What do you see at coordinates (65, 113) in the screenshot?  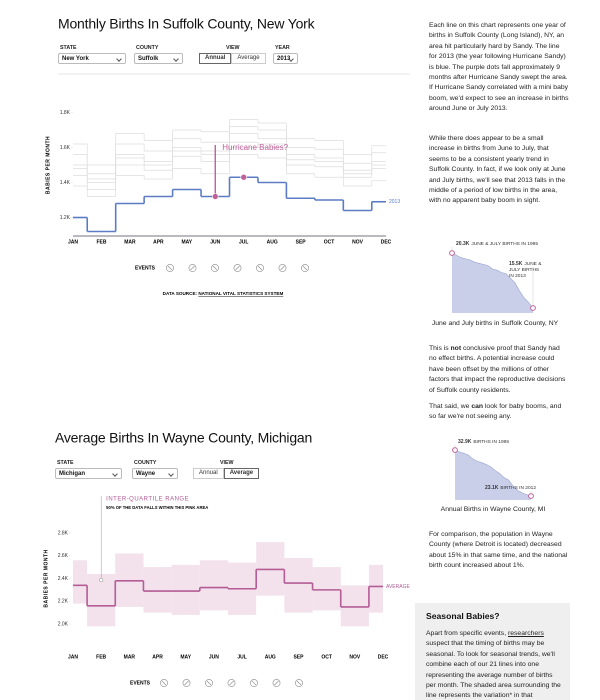 I see `y-tick-label: 1.8K` at bounding box center [65, 113].